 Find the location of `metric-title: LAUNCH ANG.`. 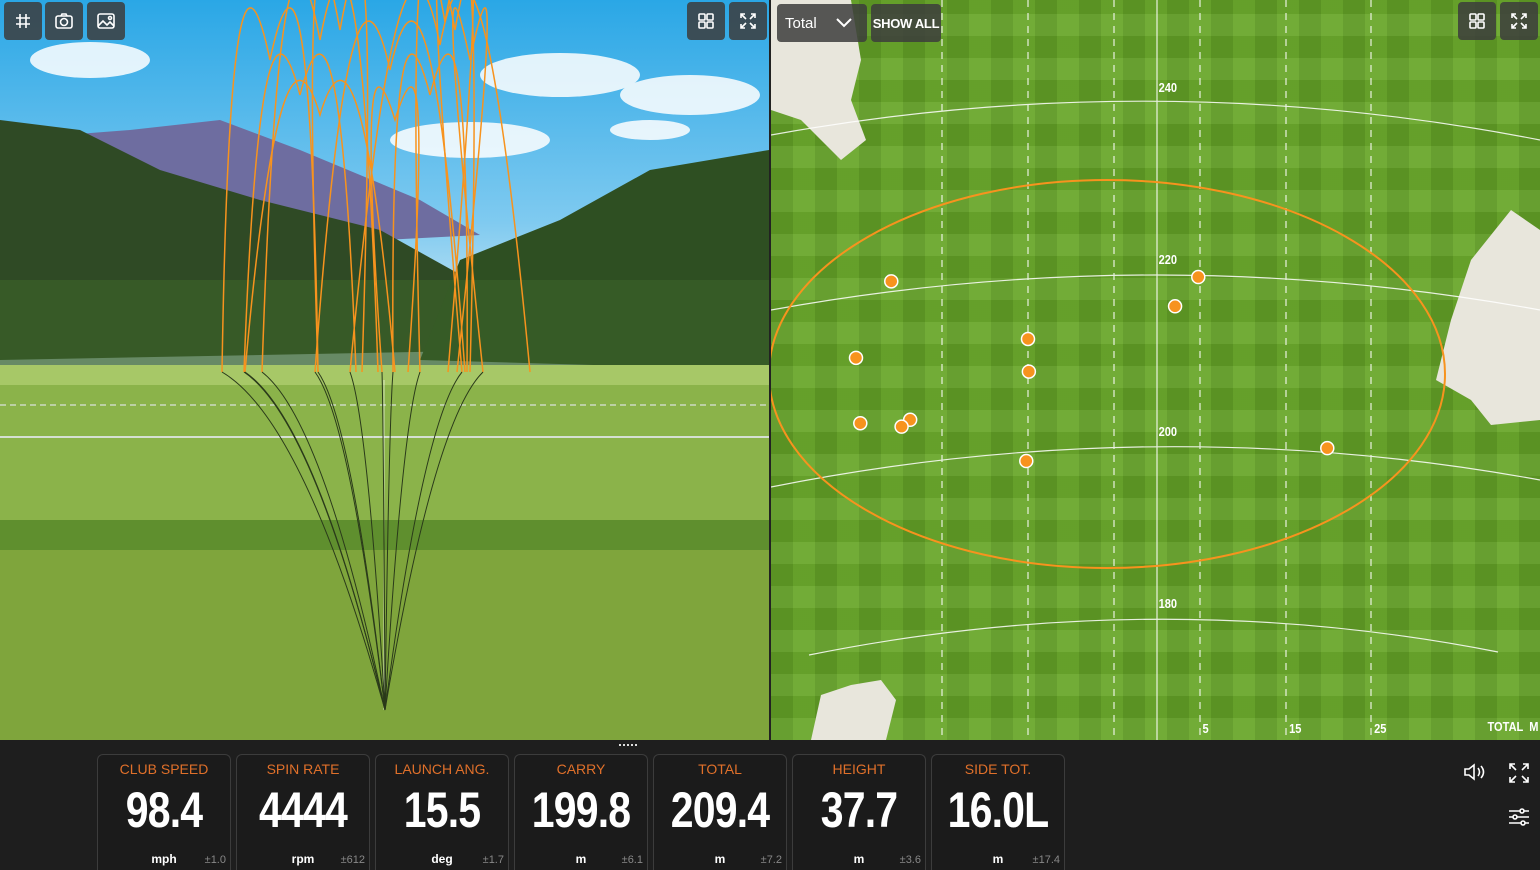

metric-title: LAUNCH ANG. is located at coordinates (442, 769).